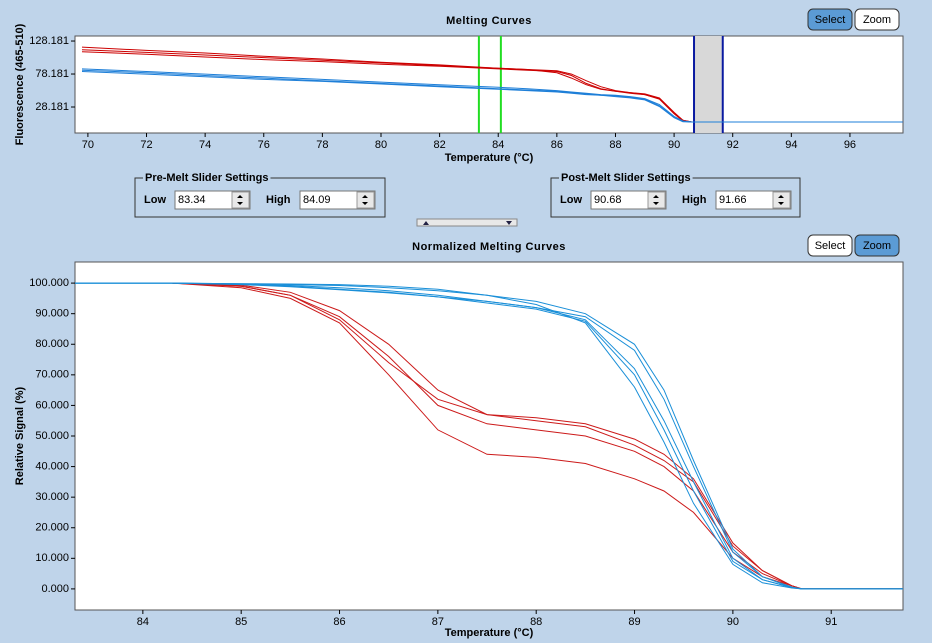 Image resolution: width=932 pixels, height=643 pixels. What do you see at coordinates (52, 405) in the screenshot?
I see `y-tick-label: 60.000` at bounding box center [52, 405].